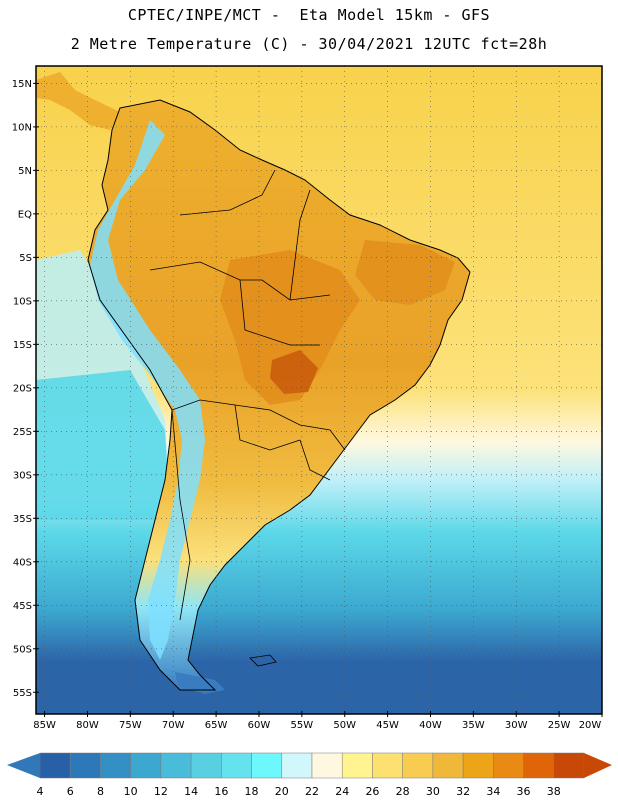 This screenshot has width=618, height=800. I want to click on legend-arrow-high, so click(598, 765).